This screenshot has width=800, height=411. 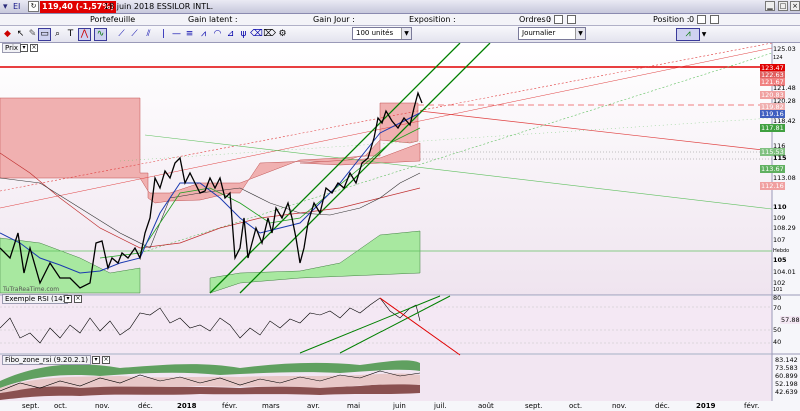 I want to click on trendline-icon: ⟋, so click(x=121, y=34).